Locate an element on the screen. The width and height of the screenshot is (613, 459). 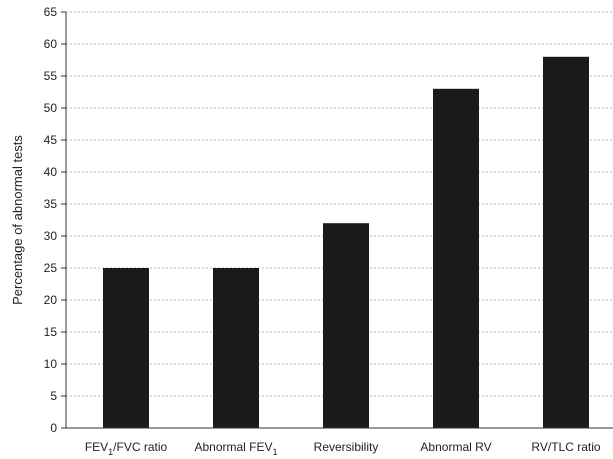
y-tick-label: 0 is located at coordinates (53, 428).